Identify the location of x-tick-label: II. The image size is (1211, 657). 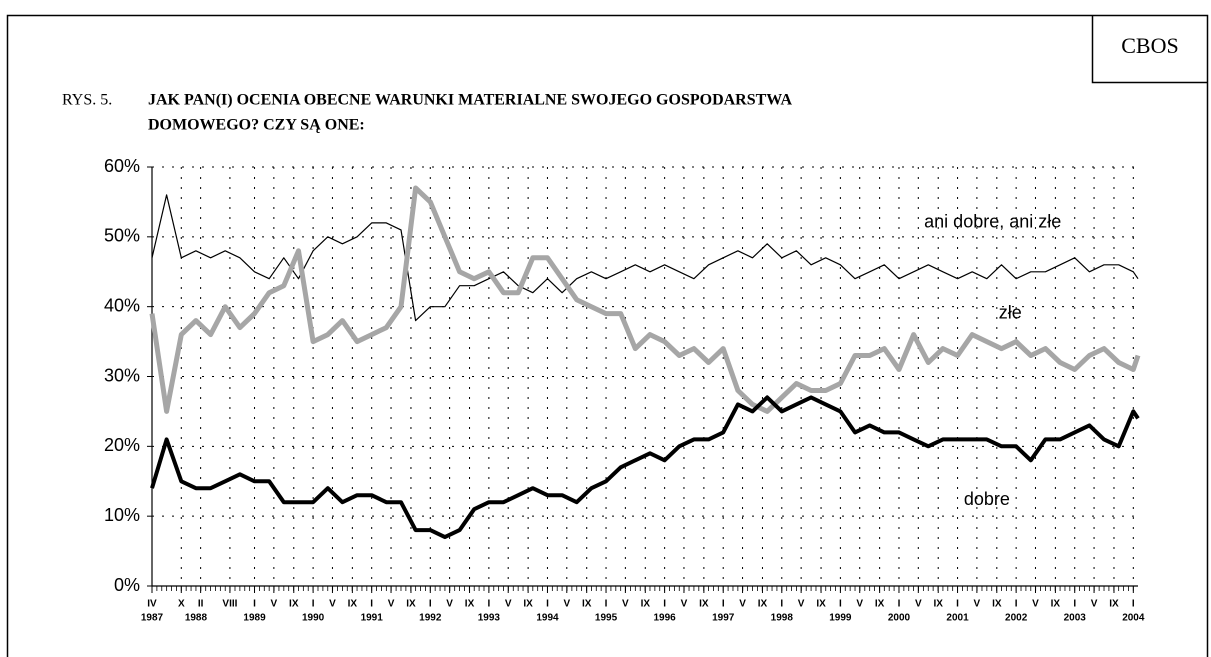
(201, 604).